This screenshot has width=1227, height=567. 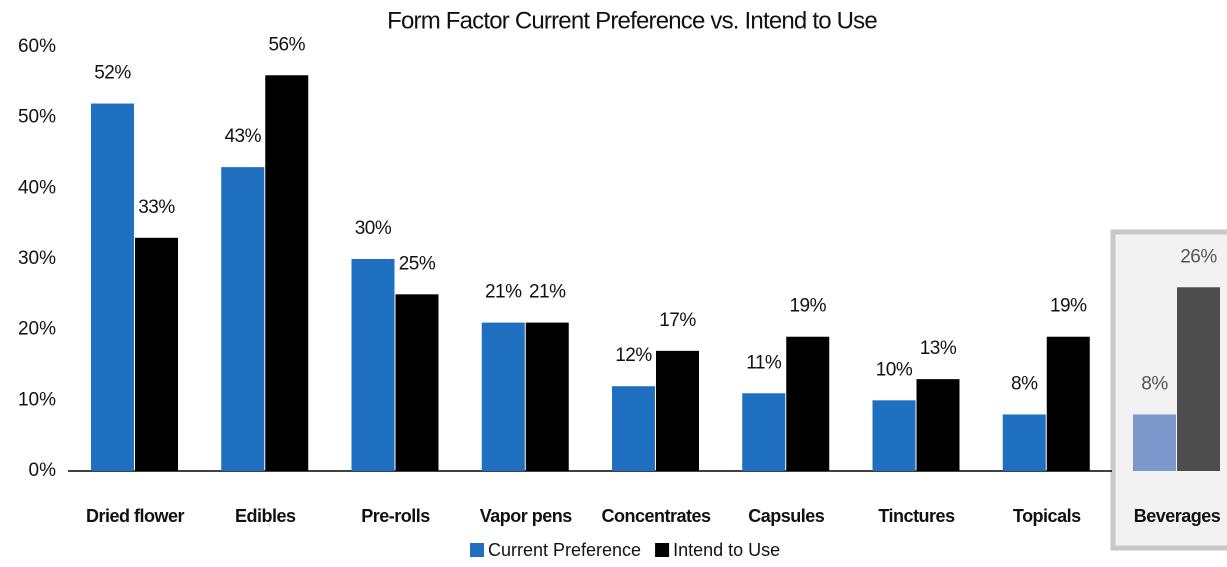 What do you see at coordinates (37, 258) in the screenshot?
I see `y-tick-label: 30%` at bounding box center [37, 258].